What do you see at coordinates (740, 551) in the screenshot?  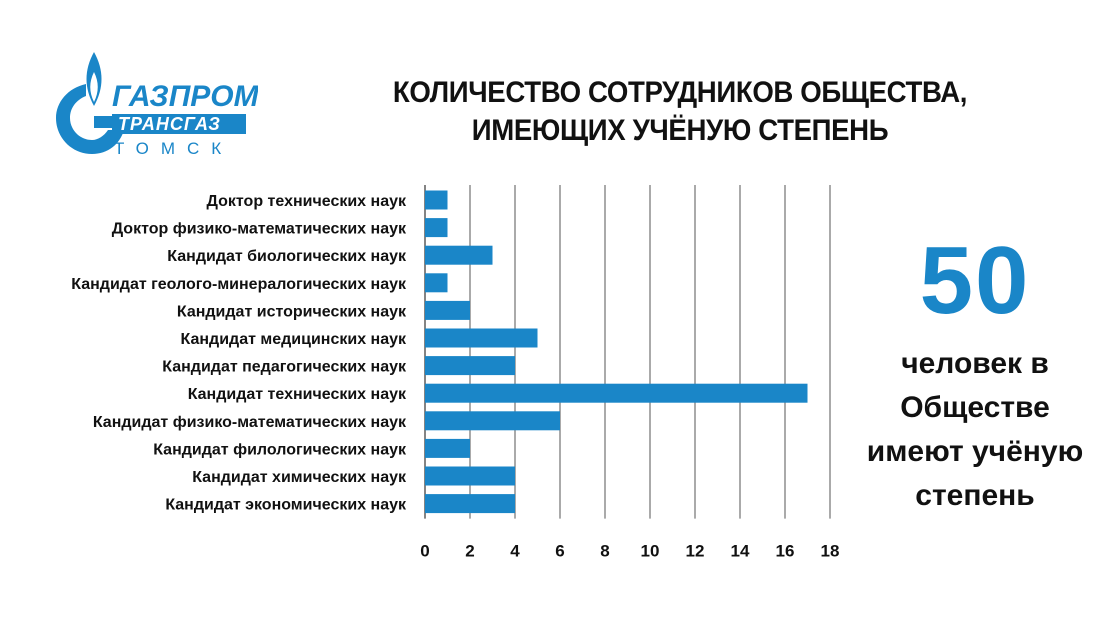 I see `x-tick-label-14: 14` at bounding box center [740, 551].